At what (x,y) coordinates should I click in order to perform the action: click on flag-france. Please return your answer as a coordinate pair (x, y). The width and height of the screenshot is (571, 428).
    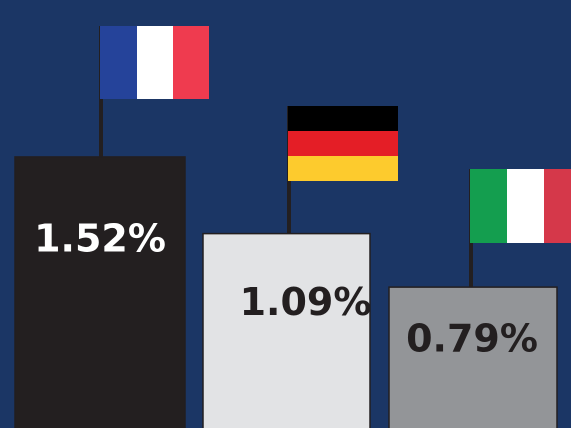
    Looking at the image, I should click on (154, 91).